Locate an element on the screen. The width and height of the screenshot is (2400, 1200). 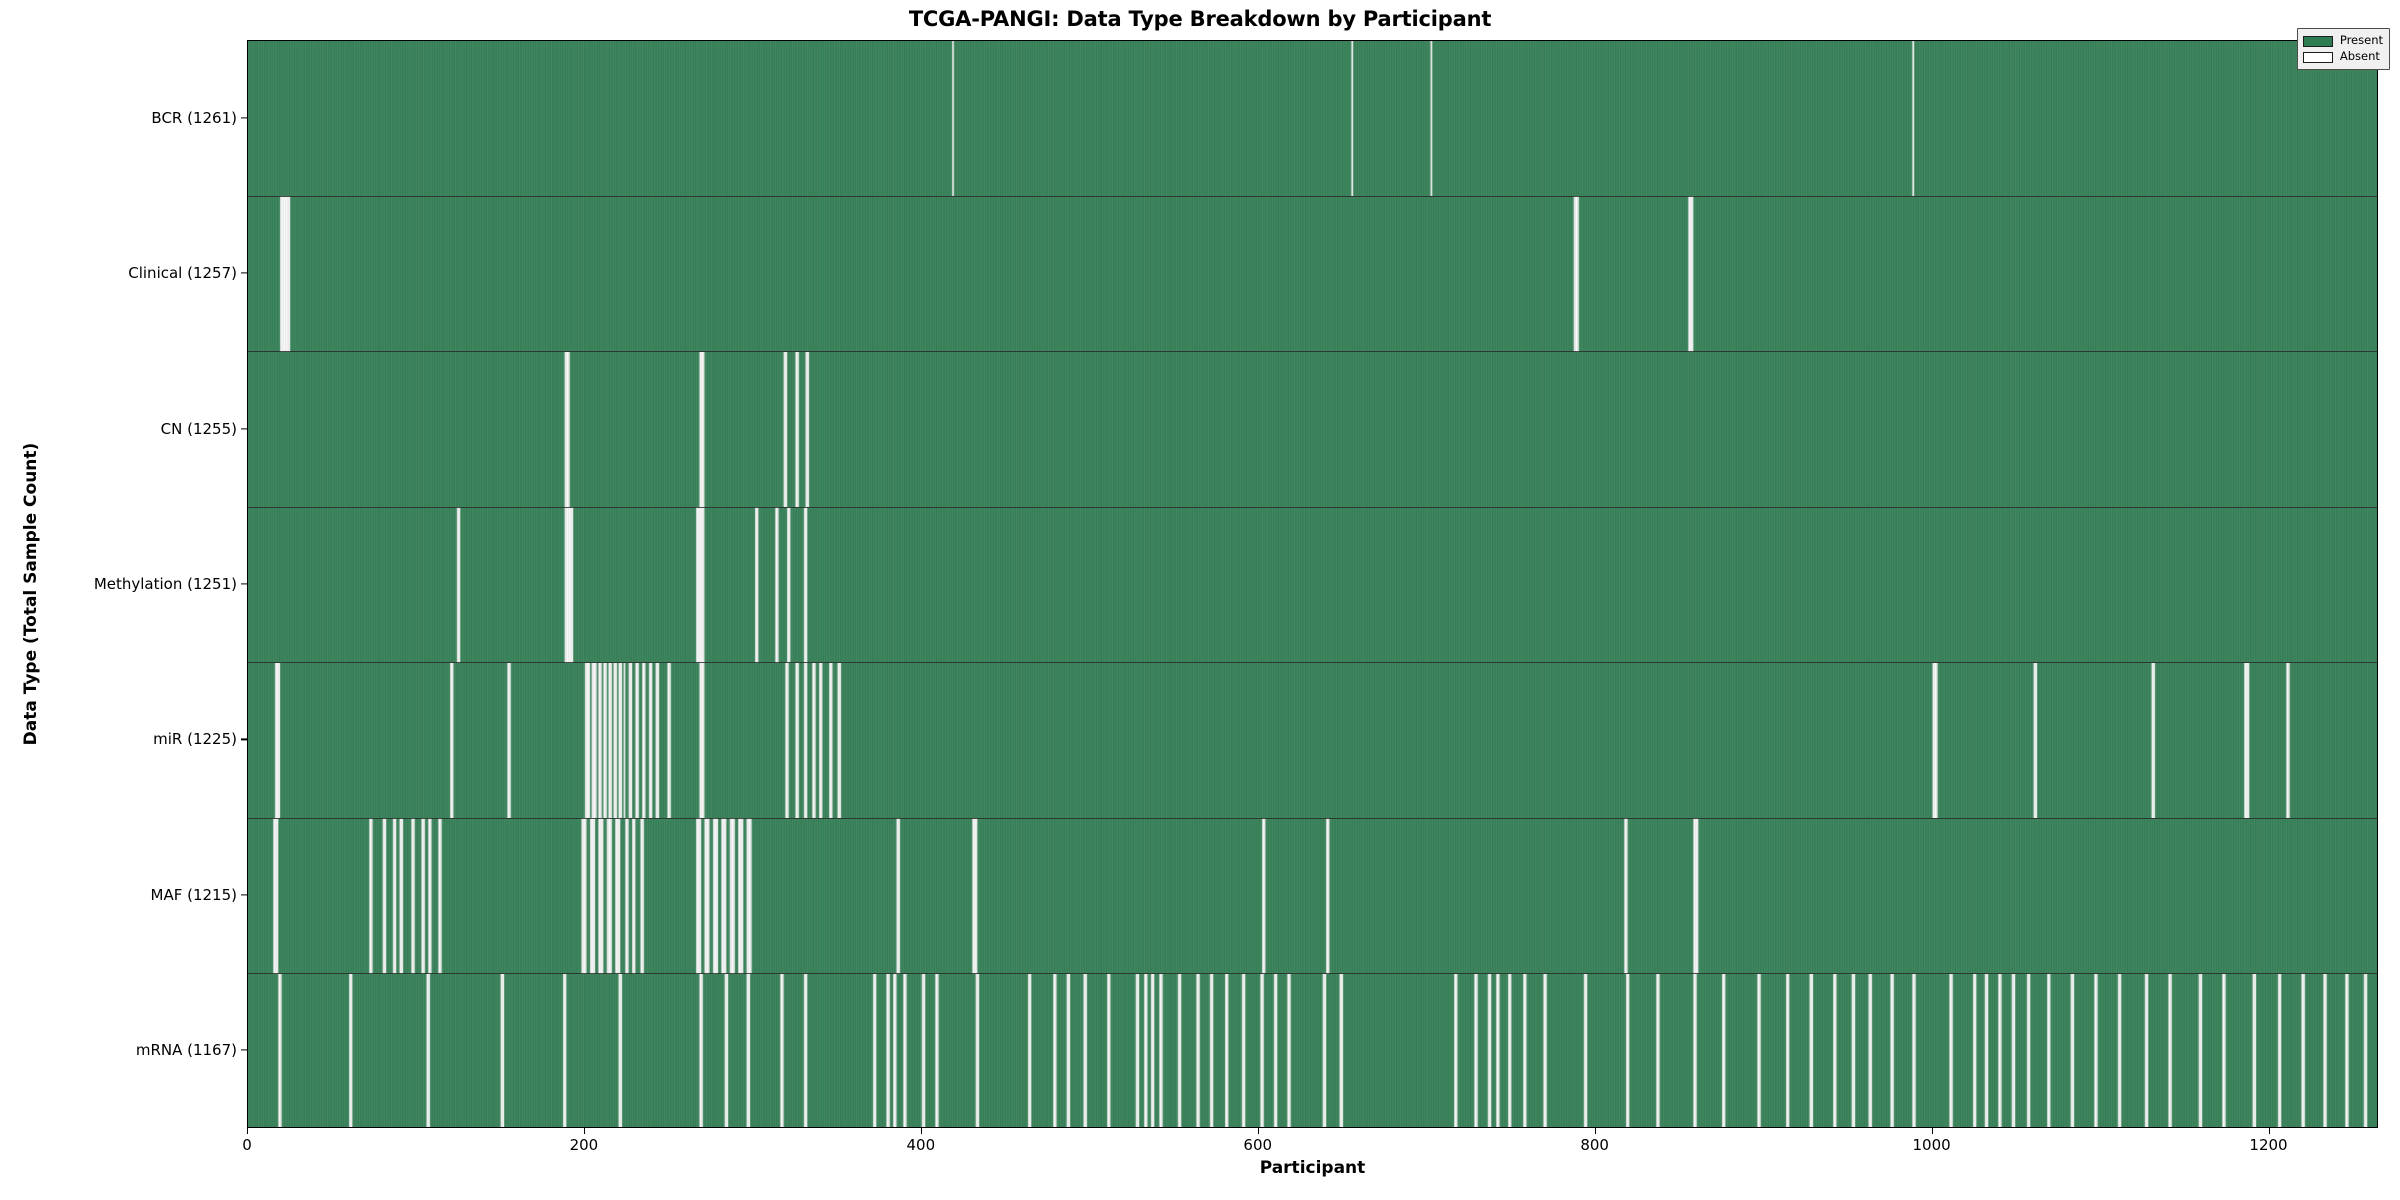
legend-entry-absent: Absent is located at coordinates (2342, 57).